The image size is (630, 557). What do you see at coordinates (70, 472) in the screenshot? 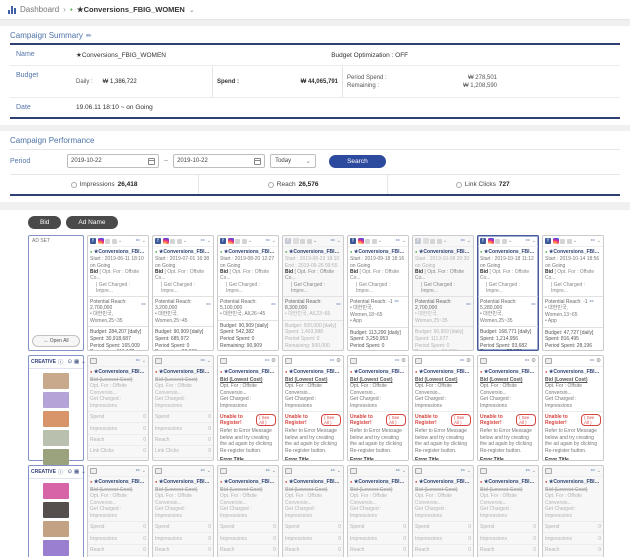
I see `expand-icon: ⊙` at bounding box center [70, 472].